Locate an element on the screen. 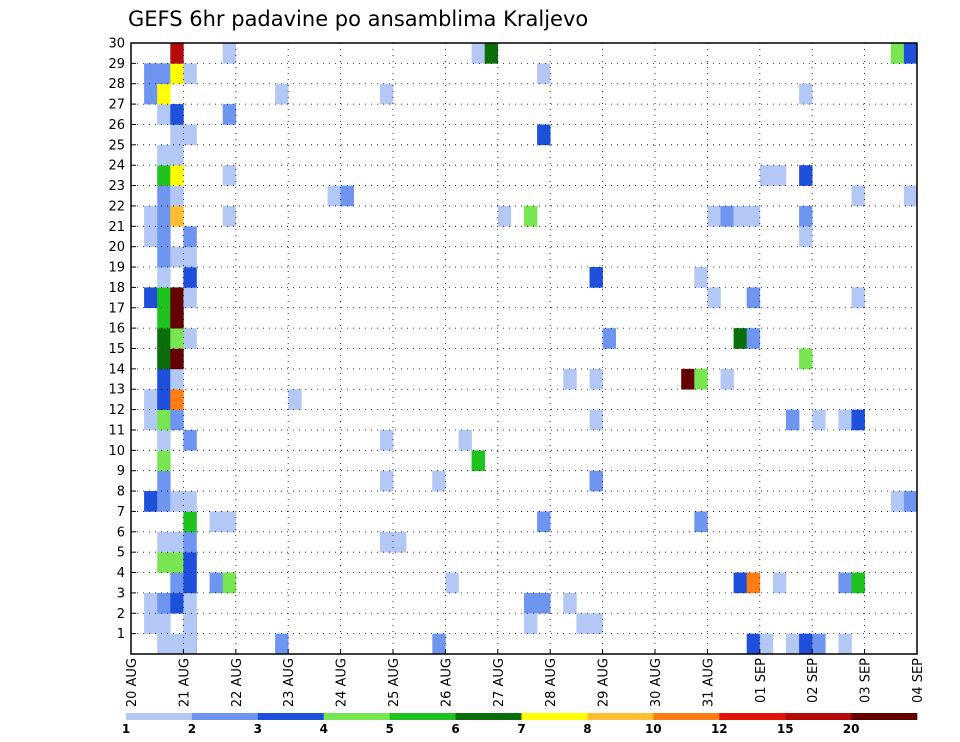 This screenshot has height=742, width=960. x-tick-label: 31 AUG is located at coordinates (708, 682).